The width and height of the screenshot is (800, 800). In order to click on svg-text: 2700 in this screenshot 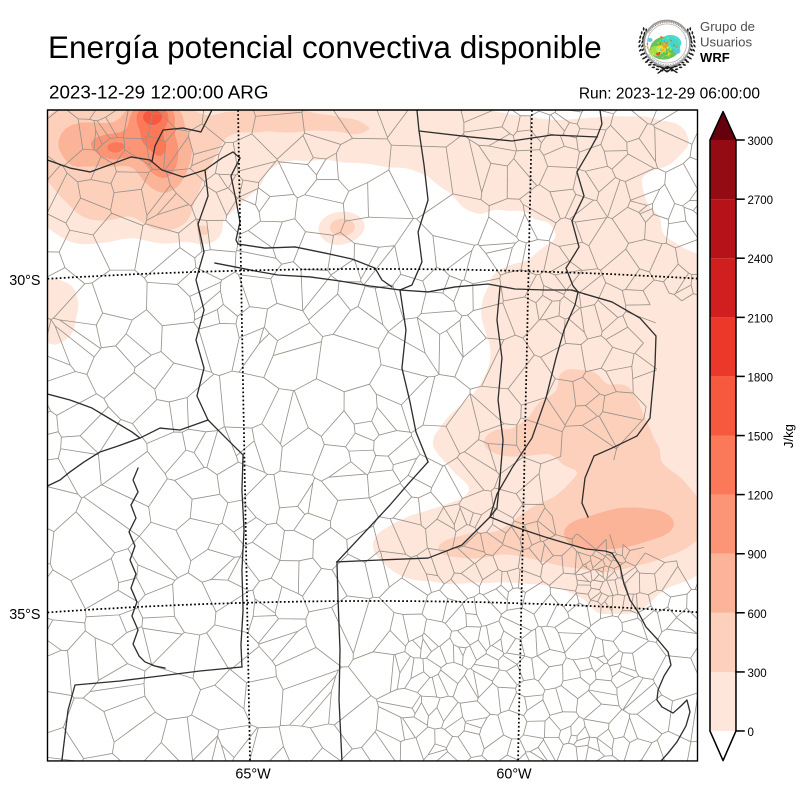, I will do `click(761, 201)`.